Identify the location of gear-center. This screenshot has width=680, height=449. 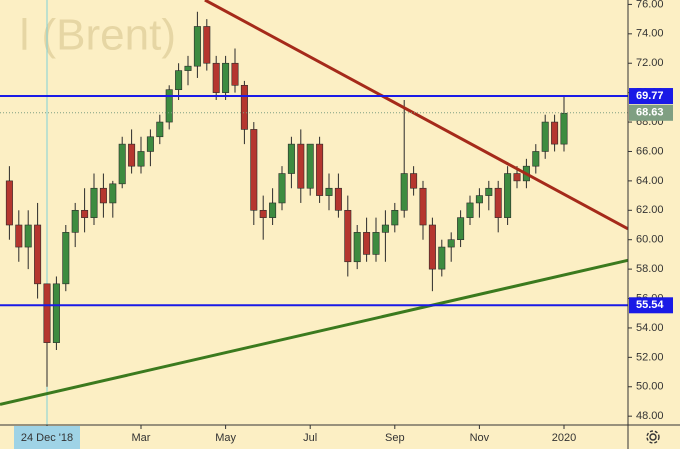
(653, 437).